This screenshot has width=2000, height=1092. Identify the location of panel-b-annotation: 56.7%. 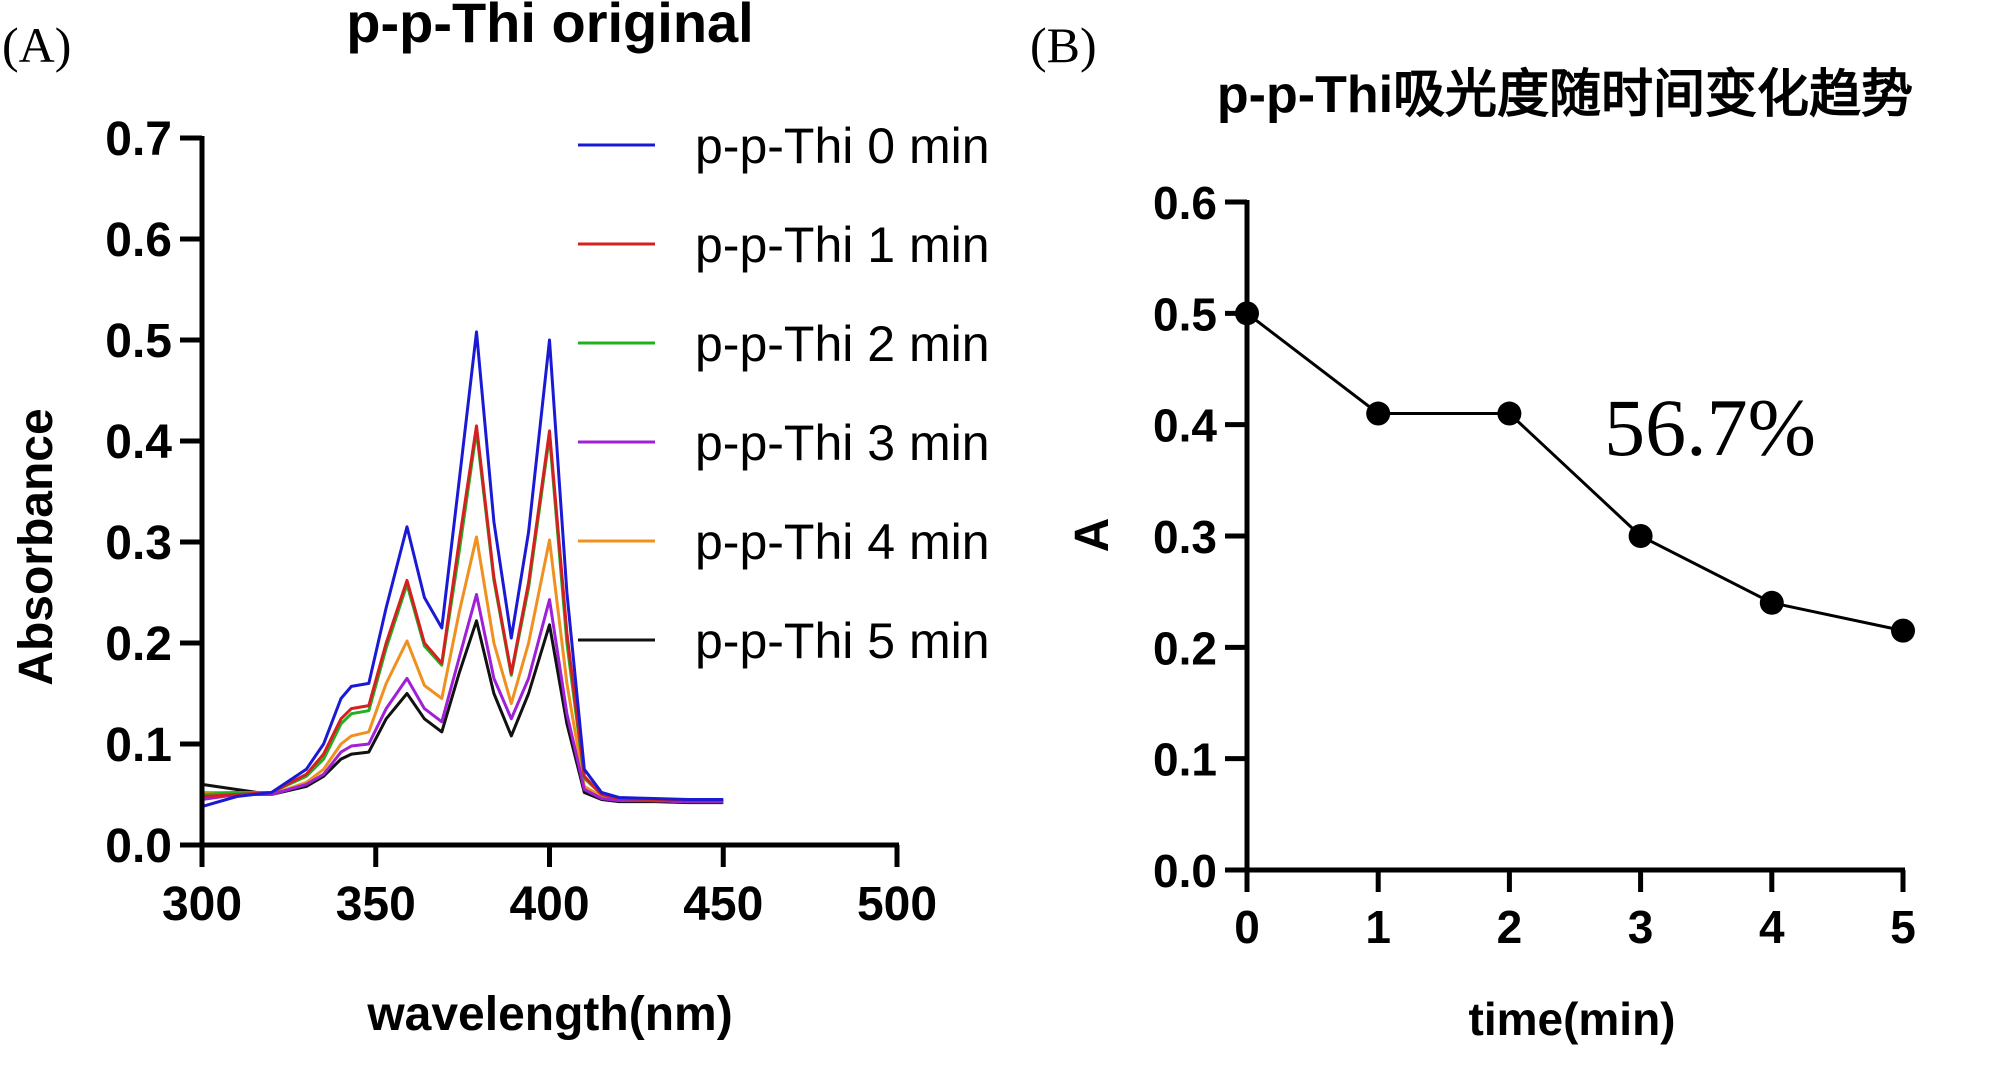
(1710, 427).